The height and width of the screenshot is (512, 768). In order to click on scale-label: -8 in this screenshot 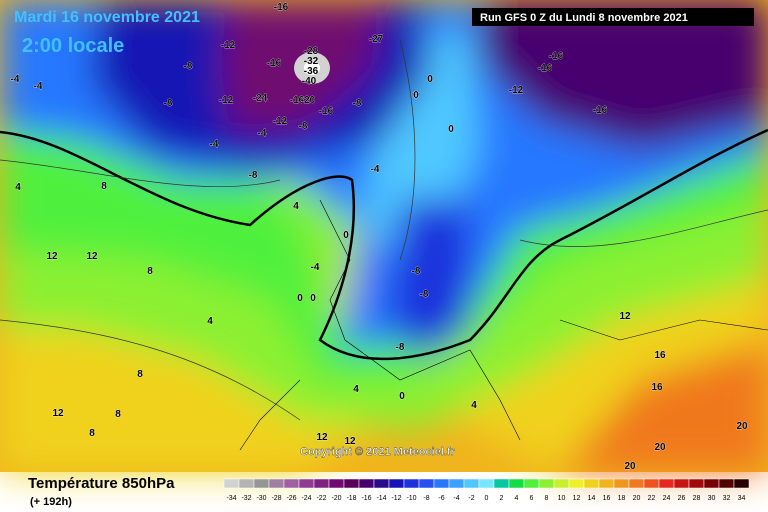, I will do `click(426, 498)`.